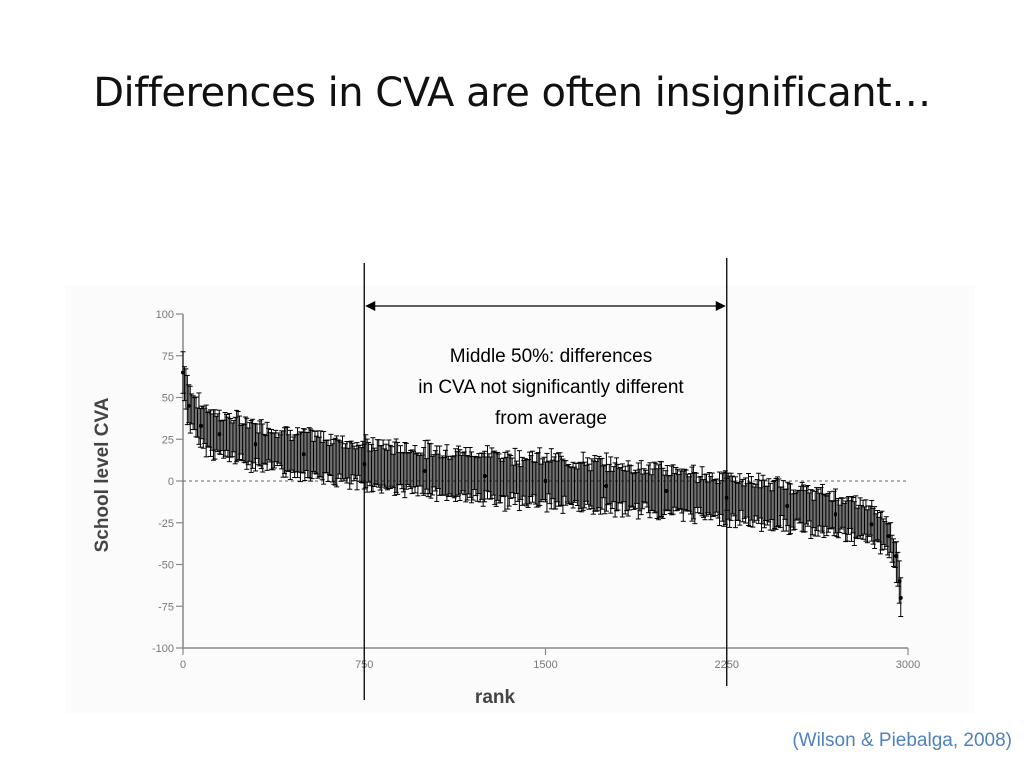  Describe the element at coordinates (165, 315) in the screenshot. I see `y-tick-label: 100` at that location.